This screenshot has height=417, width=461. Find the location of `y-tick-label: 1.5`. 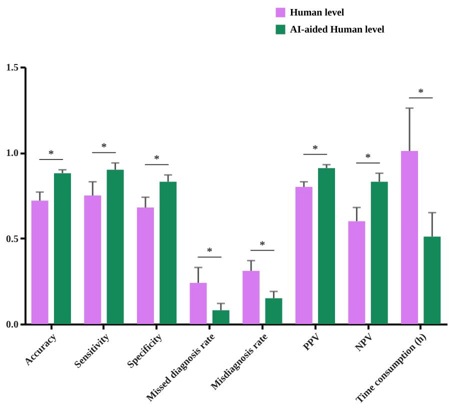

y-tick-label: 1.5 is located at coordinates (12, 68).